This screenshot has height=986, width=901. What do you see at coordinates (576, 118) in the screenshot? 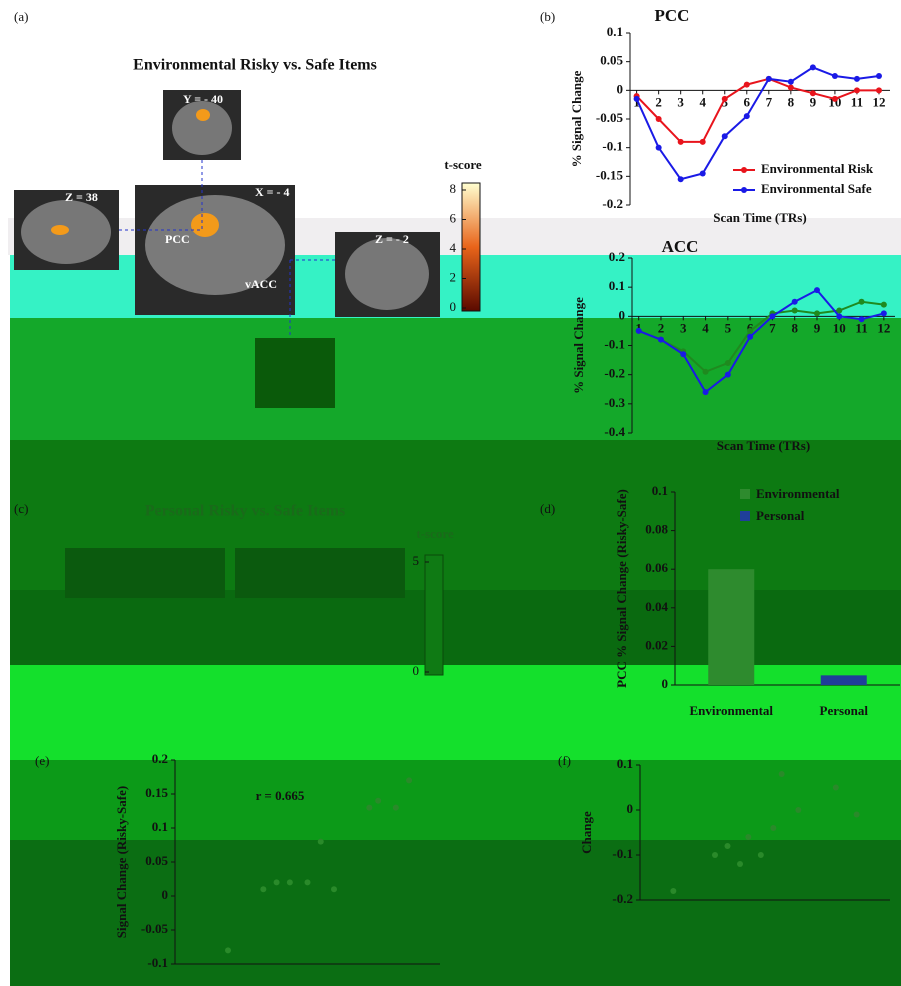
I see `y-axis-label: % Signal Change` at bounding box center [576, 118].